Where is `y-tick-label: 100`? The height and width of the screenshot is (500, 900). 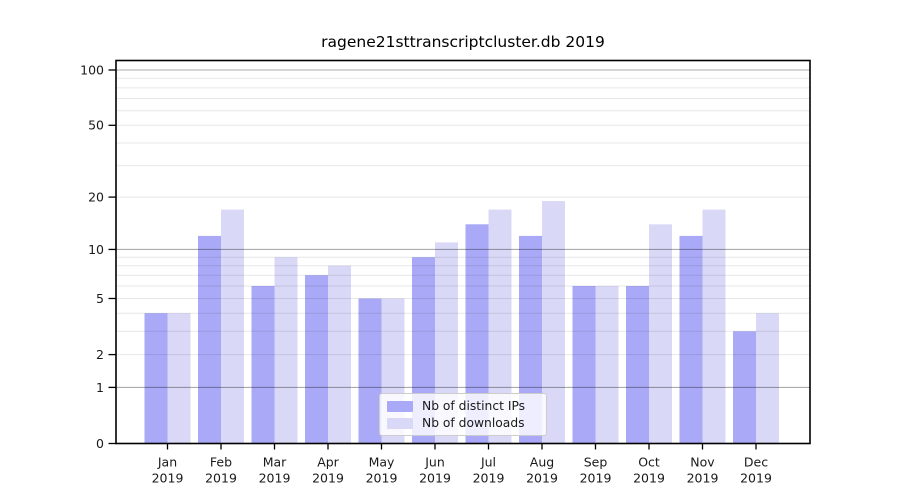
y-tick-label: 100 is located at coordinates (92, 69).